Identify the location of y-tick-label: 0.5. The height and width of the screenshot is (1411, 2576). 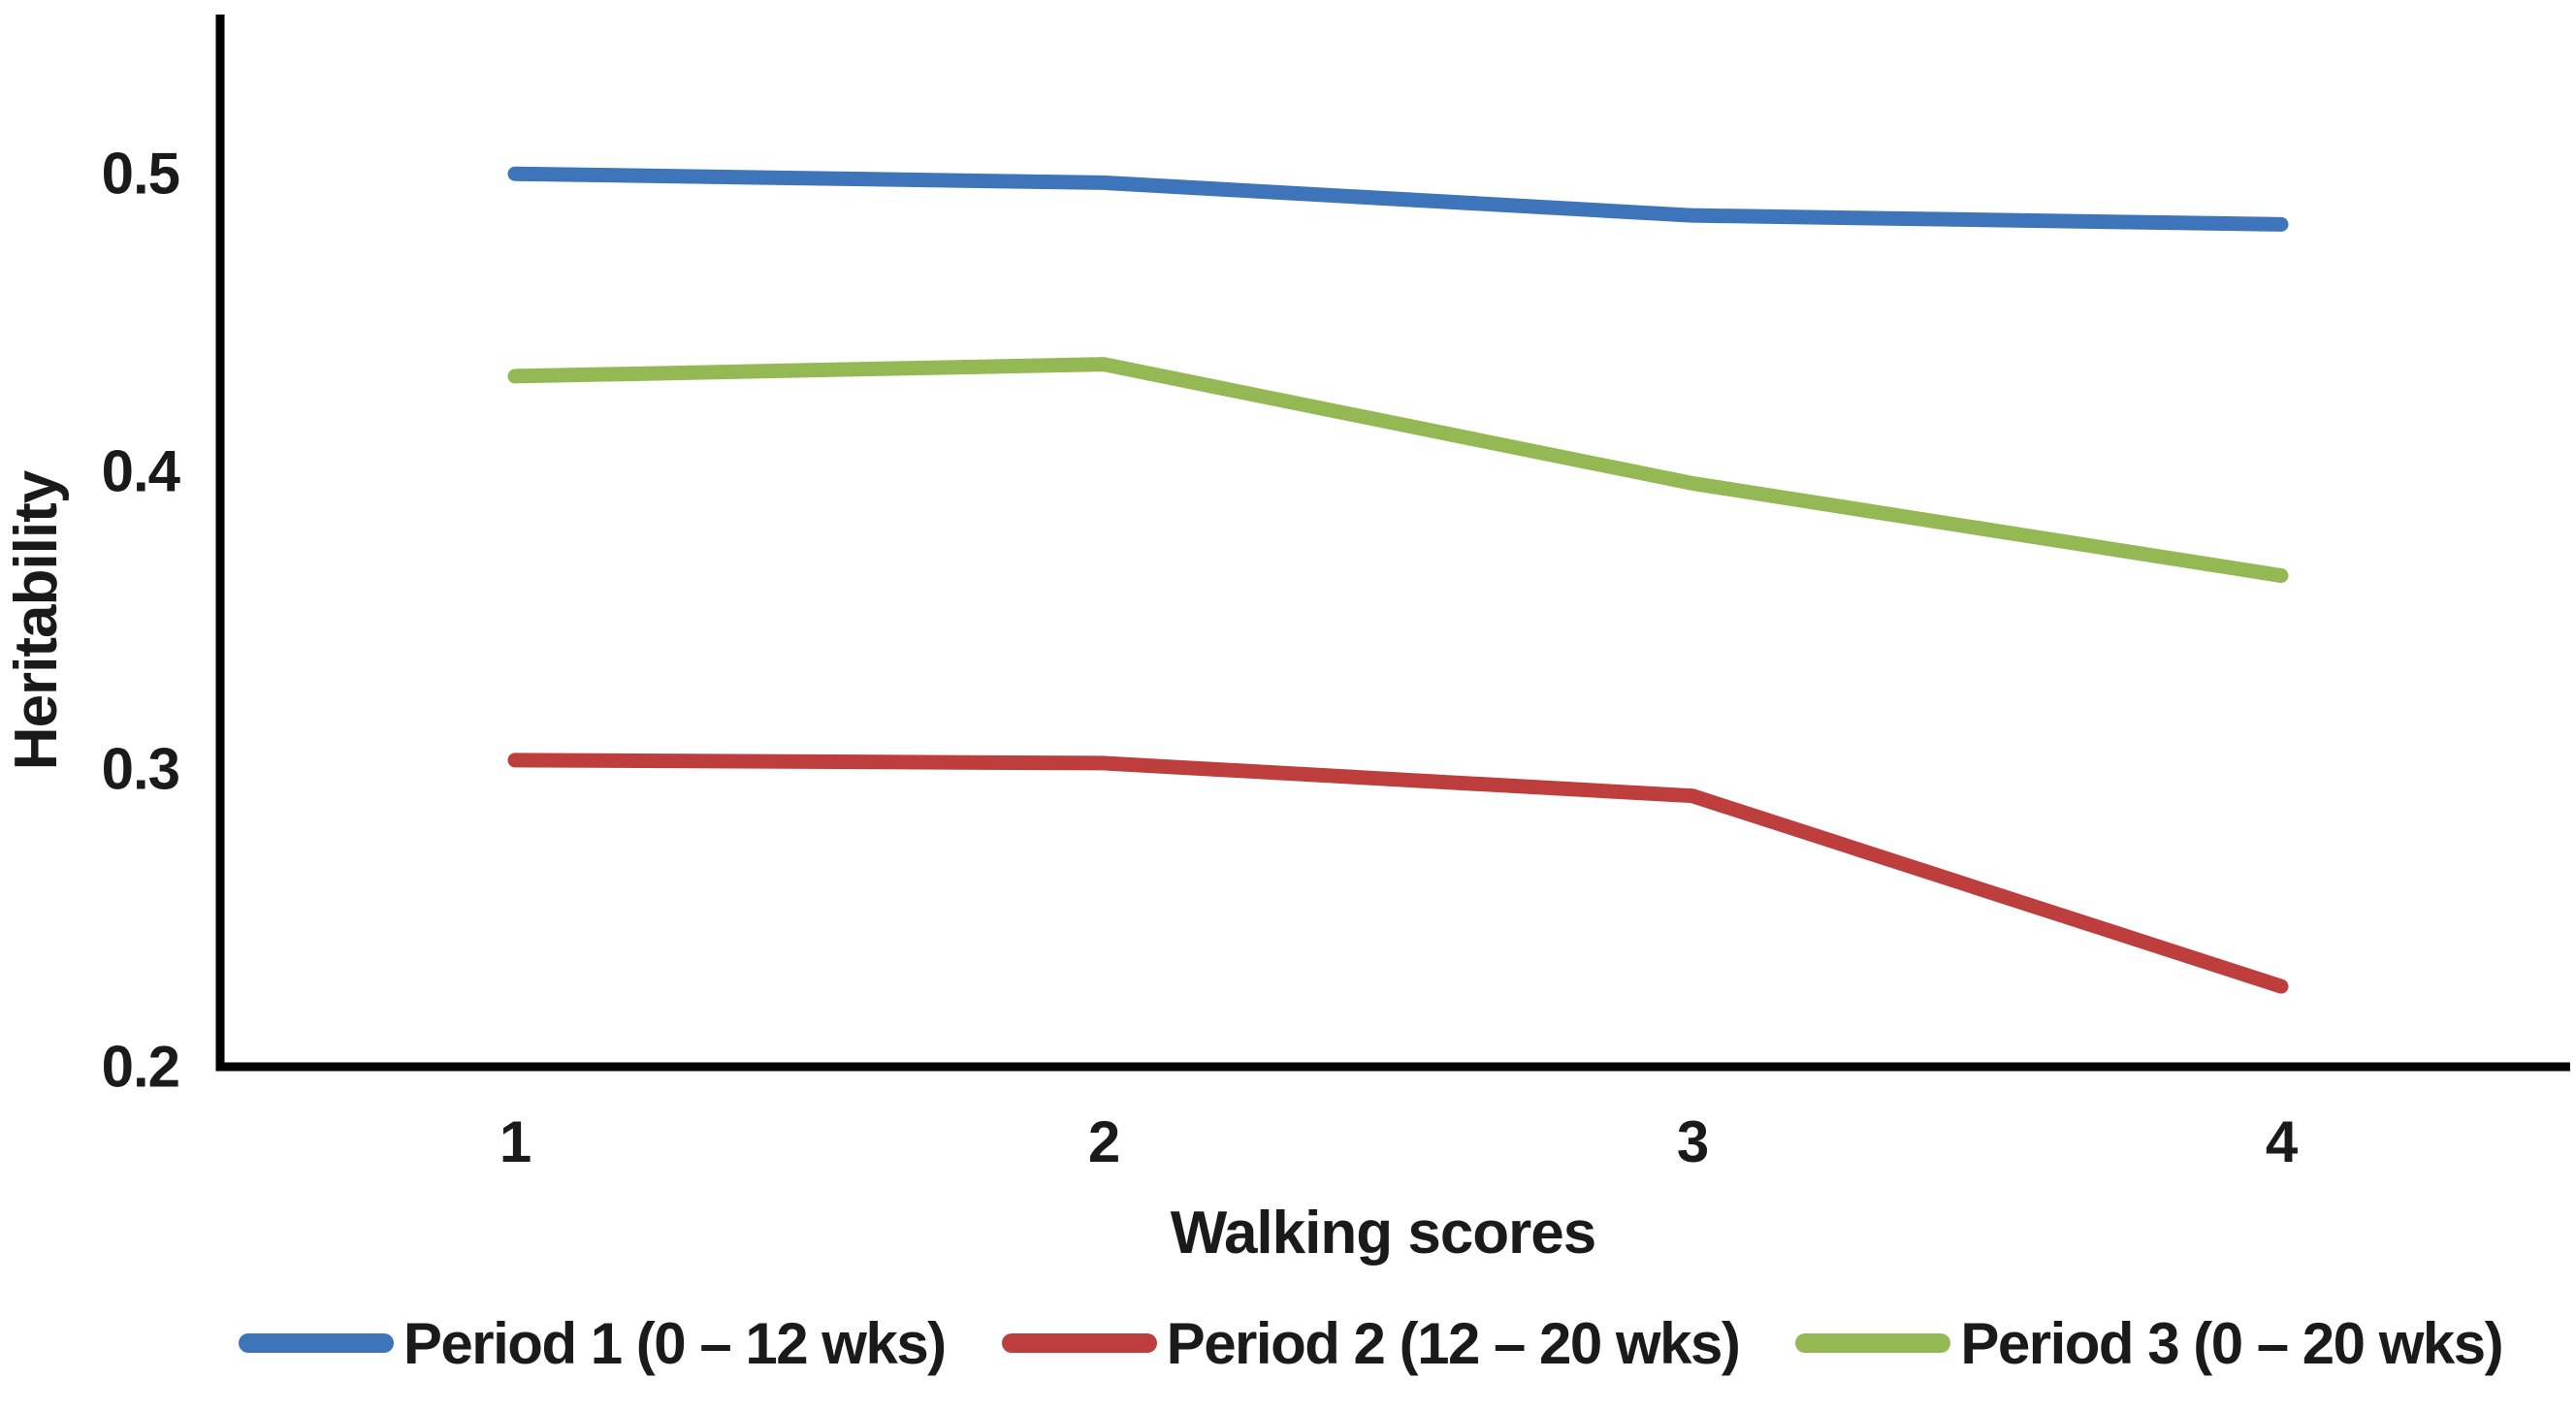
(140, 174).